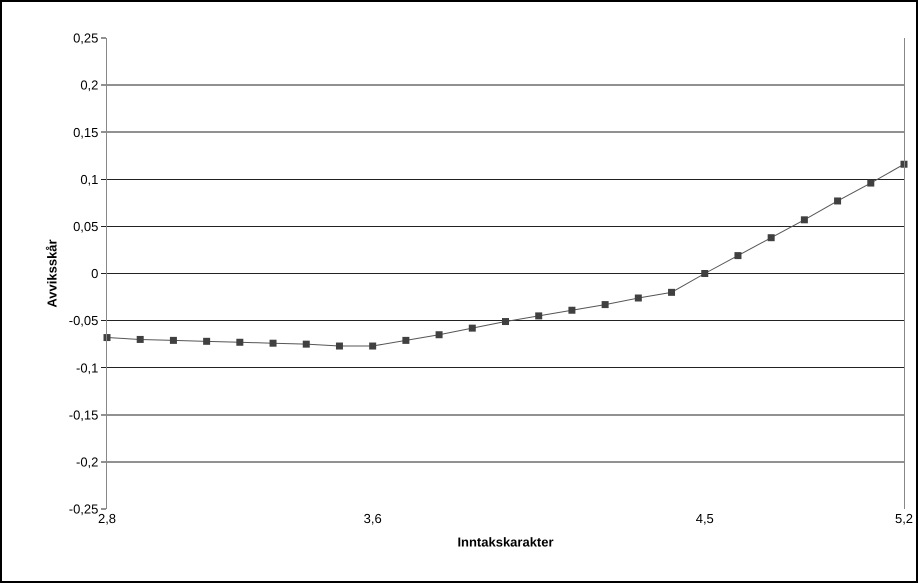 The height and width of the screenshot is (583, 918). What do you see at coordinates (87, 462) in the screenshot?
I see `y-tick-label: -0,2` at bounding box center [87, 462].